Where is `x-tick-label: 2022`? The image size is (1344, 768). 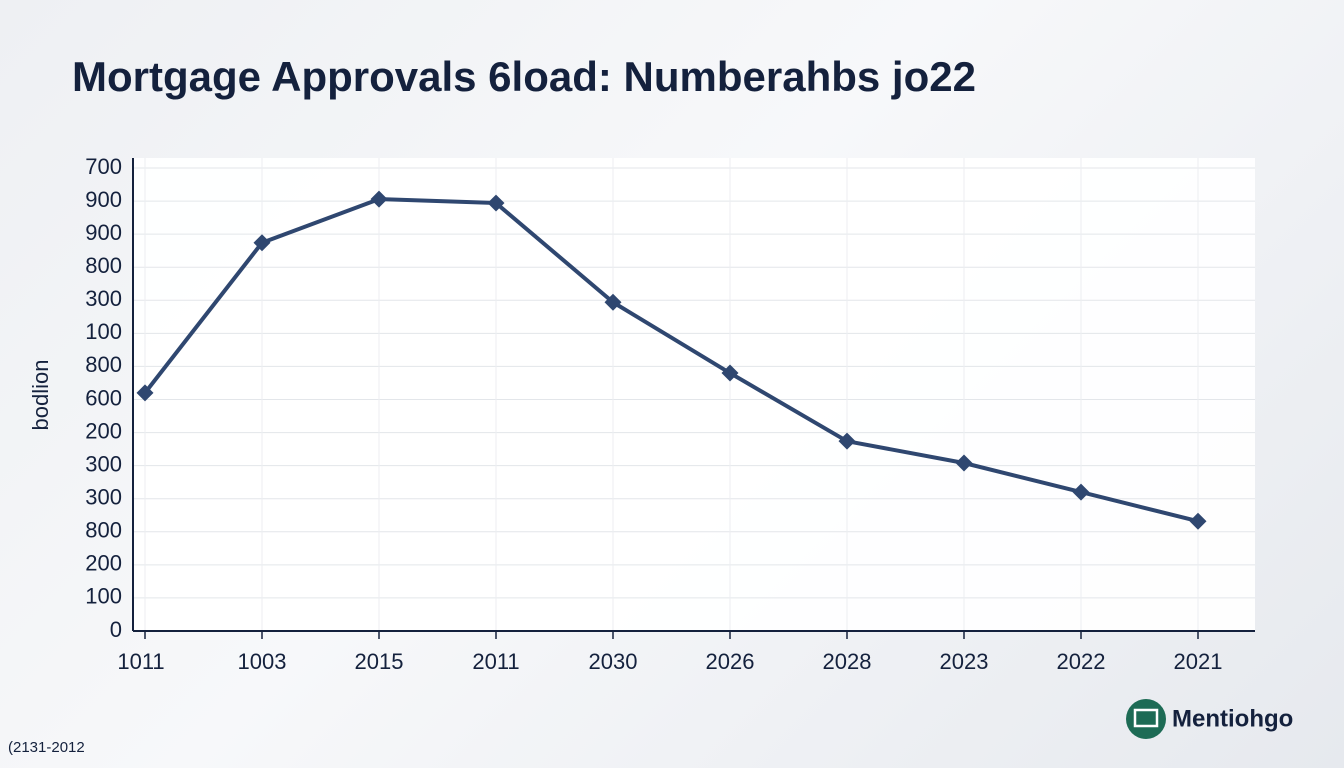 x-tick-label: 2022 is located at coordinates (1081, 661).